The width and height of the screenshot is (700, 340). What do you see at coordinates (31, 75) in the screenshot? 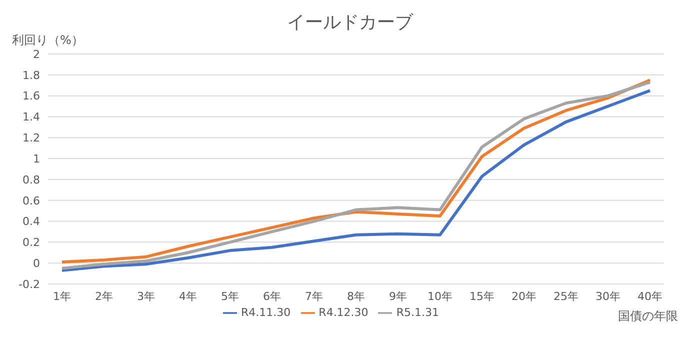
I see `y-tick-label: 1.8` at bounding box center [31, 75].